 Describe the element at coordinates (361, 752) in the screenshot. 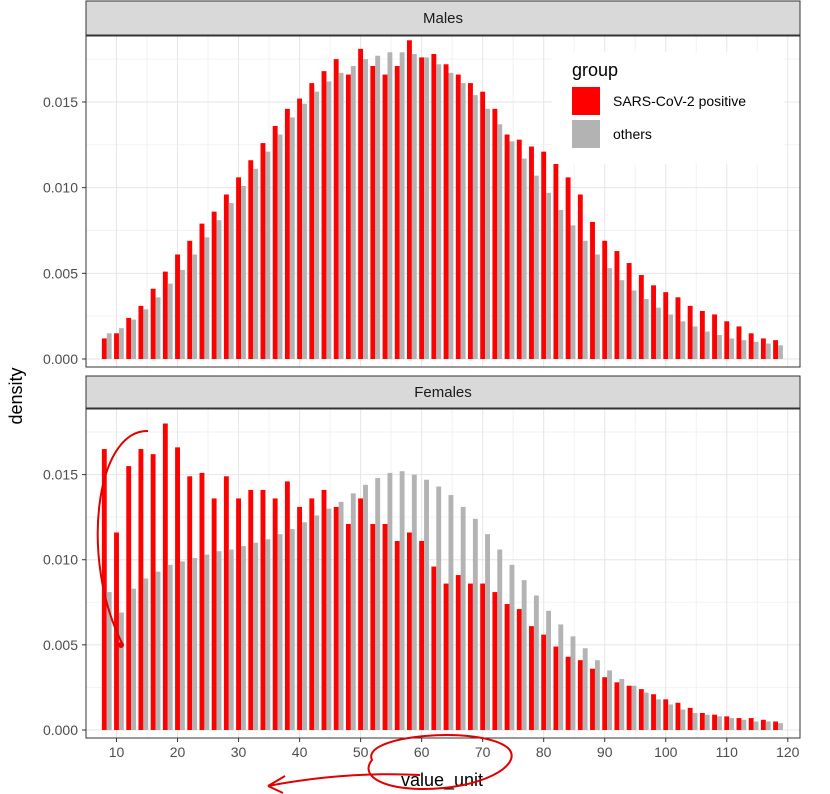

I see `x-tick-label: 50` at that location.